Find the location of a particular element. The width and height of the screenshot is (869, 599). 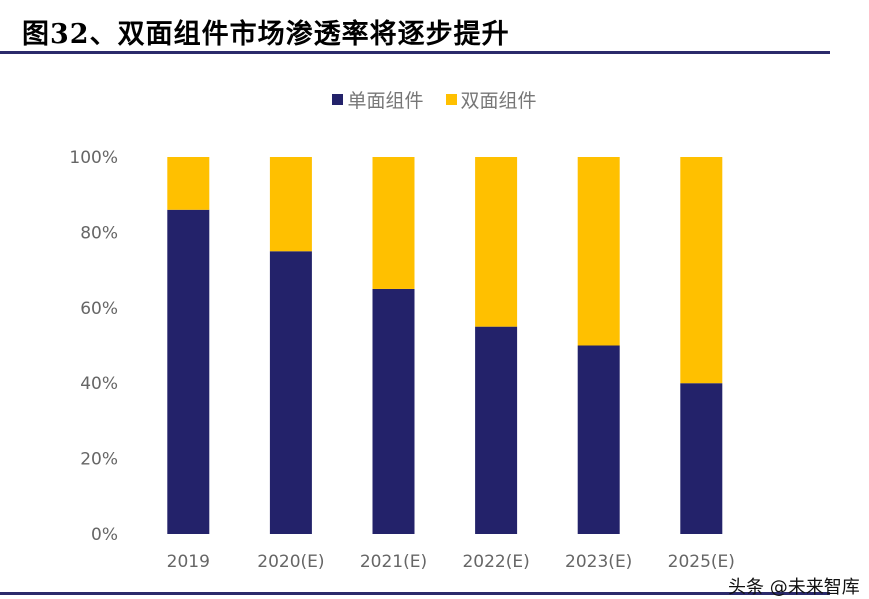

x-tick-label: 2019 is located at coordinates (188, 562).